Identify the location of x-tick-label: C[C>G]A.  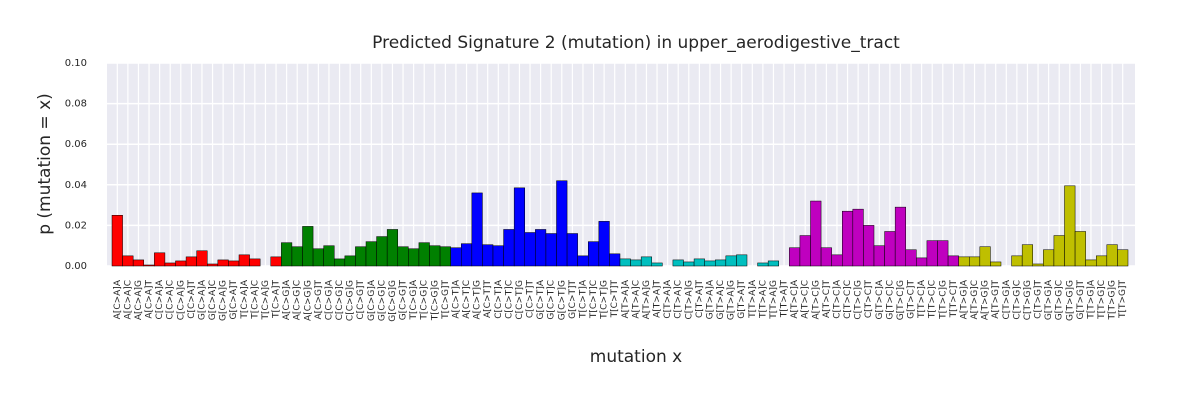
(329, 299).